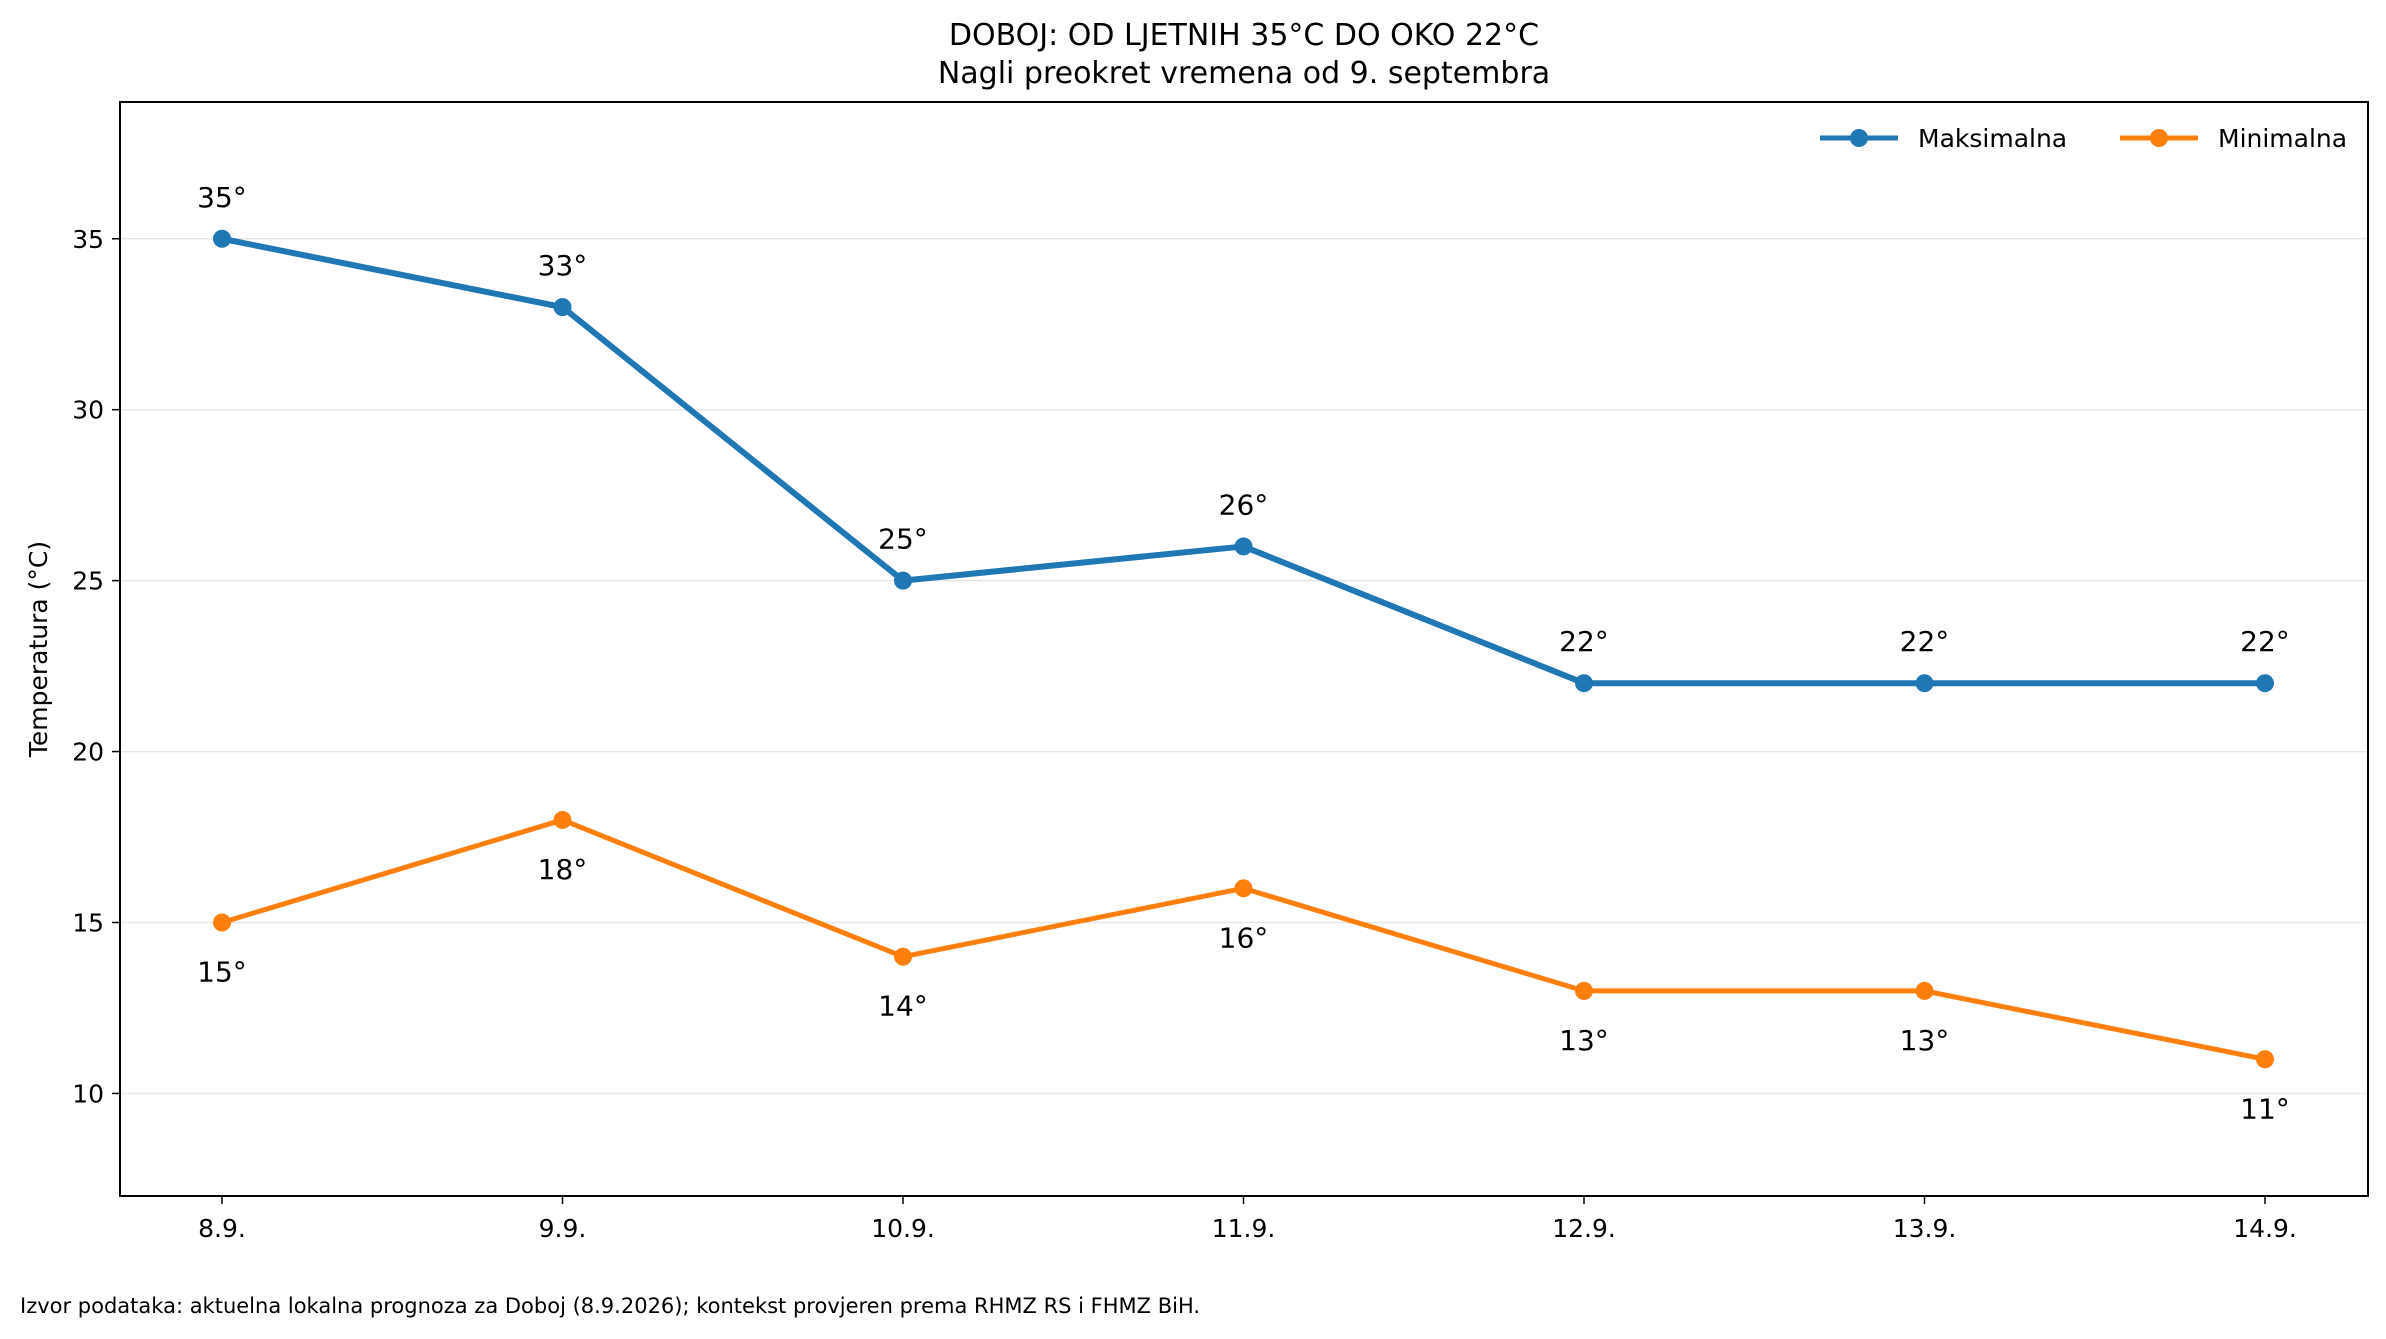 The height and width of the screenshot is (1339, 2386). Describe the element at coordinates (1584, 1228) in the screenshot. I see `x-tick-label: 12.9.` at that location.